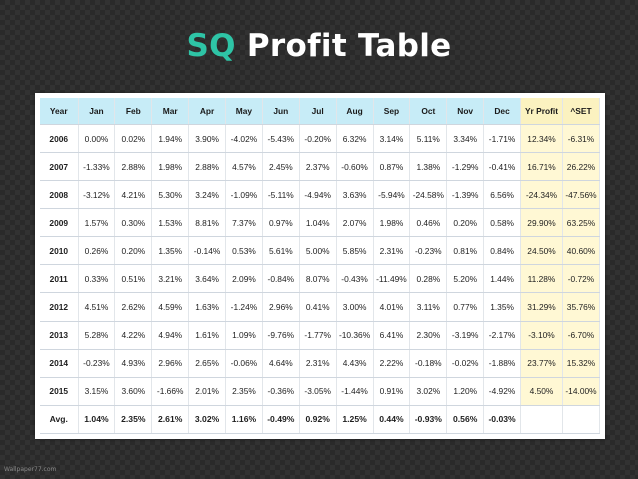 Image resolution: width=638 pixels, height=479 pixels. Describe the element at coordinates (502, 420) in the screenshot. I see `average-cell: -0.03%` at that location.